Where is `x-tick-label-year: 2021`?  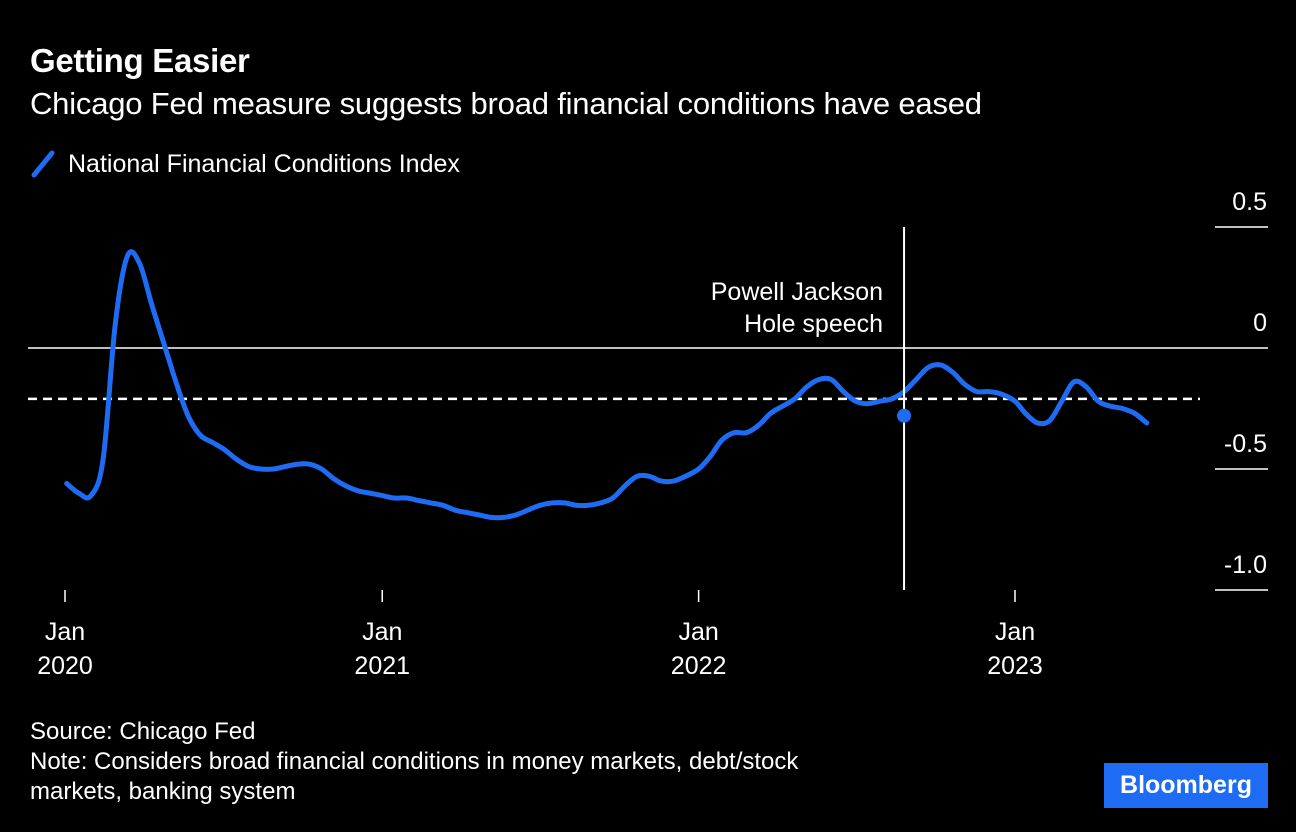 x-tick-label-year: 2021 is located at coordinates (382, 666).